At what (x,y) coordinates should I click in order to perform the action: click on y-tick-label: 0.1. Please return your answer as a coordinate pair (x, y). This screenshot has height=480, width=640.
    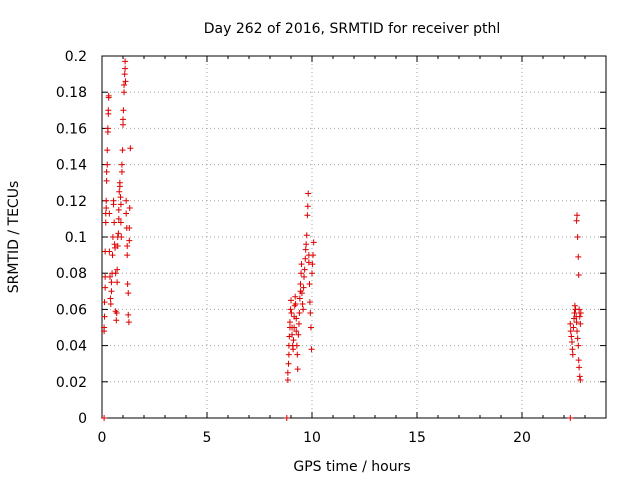
    Looking at the image, I should click on (76, 238).